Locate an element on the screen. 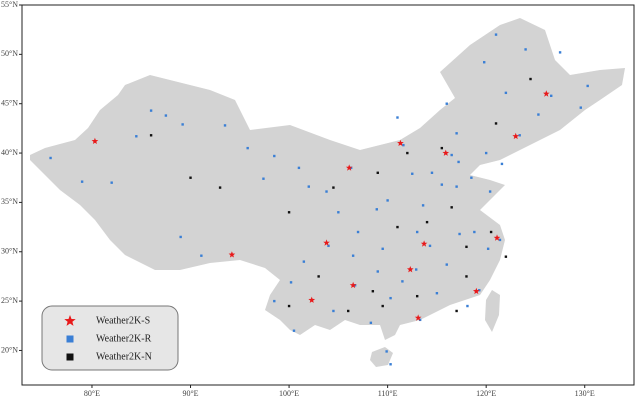  x-tick-label: 90°E is located at coordinates (190, 393).